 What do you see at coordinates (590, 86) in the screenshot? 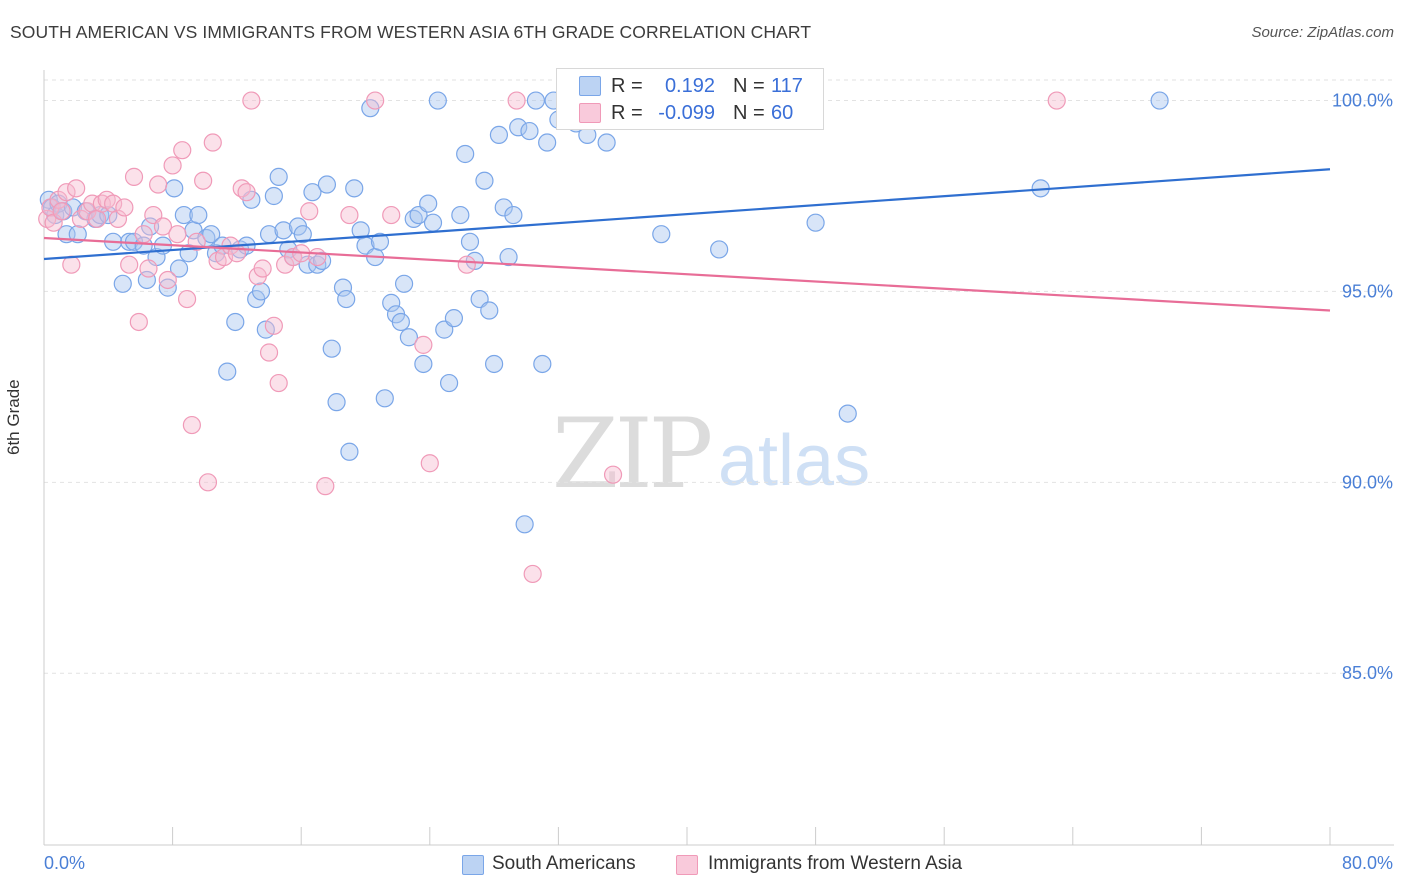
I see `legend-swatch-blue` at bounding box center [590, 86].